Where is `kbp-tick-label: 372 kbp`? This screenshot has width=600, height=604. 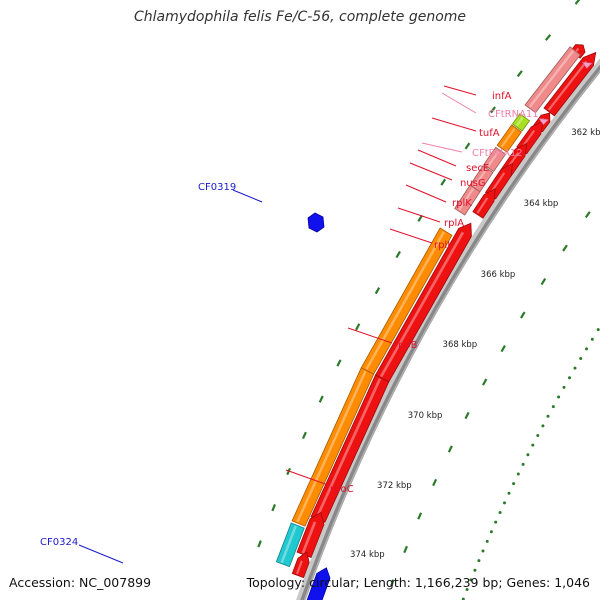
kbp-tick-label: 372 kbp is located at coordinates (394, 486).